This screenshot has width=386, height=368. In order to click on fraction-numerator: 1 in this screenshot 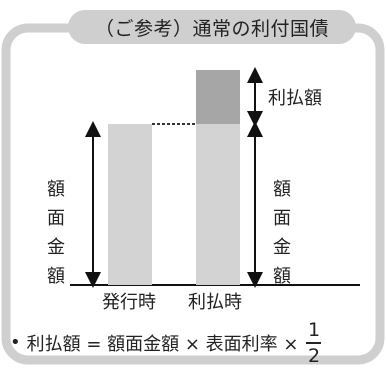, I will do `click(314, 330)`.